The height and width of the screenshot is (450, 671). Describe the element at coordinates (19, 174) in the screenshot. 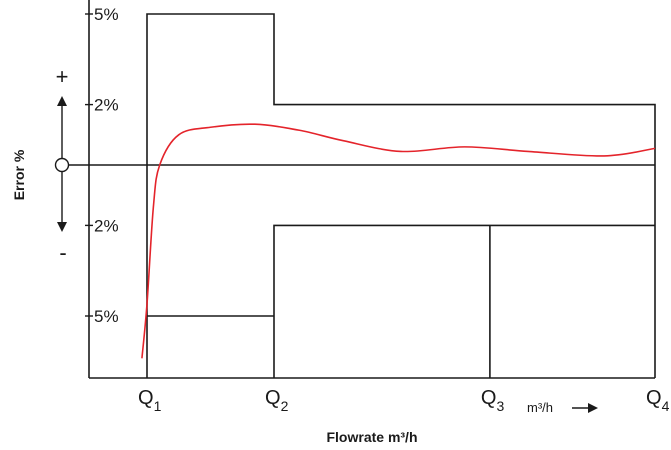

I see `y-axis-title: Error %` at that location.